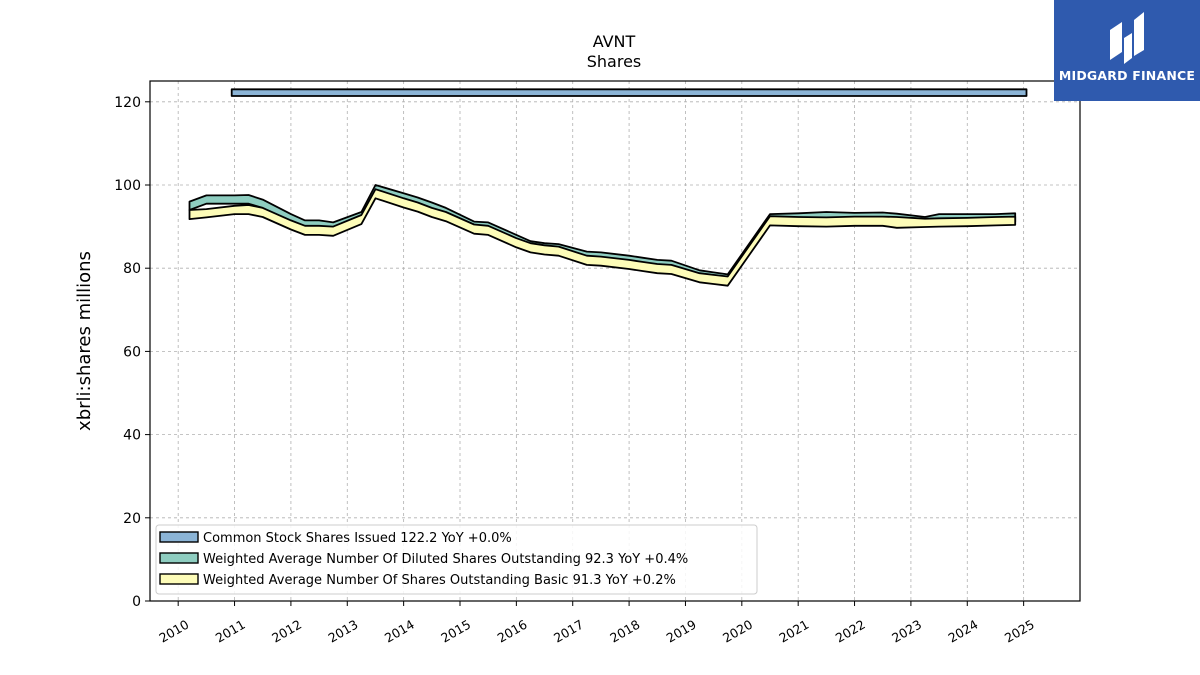  Describe the element at coordinates (793, 631) in the screenshot. I see `x-tick-label: 2021` at that location.